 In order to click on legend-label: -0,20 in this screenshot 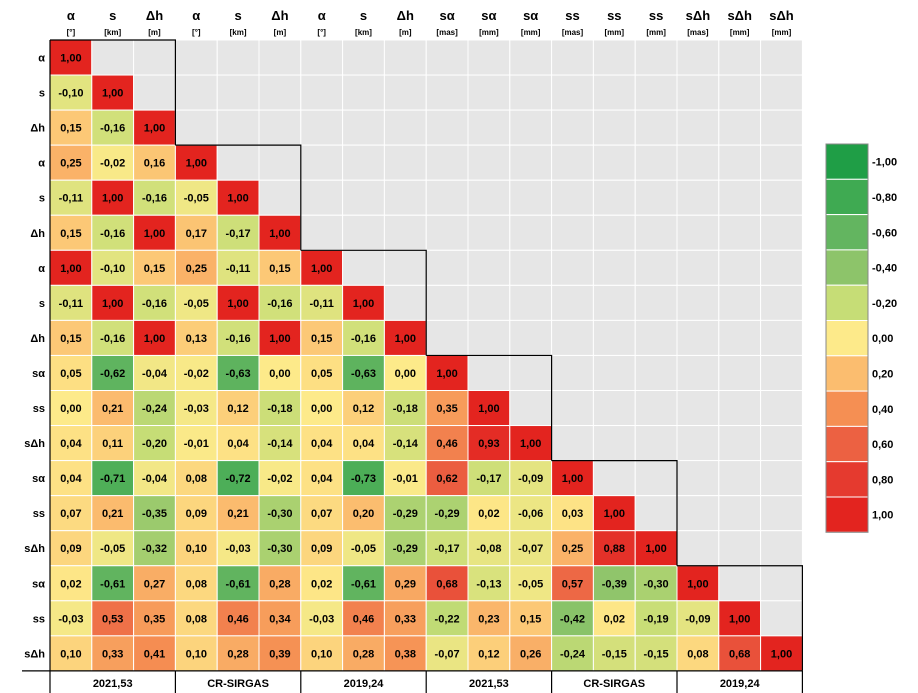, I will do `click(884, 304)`.